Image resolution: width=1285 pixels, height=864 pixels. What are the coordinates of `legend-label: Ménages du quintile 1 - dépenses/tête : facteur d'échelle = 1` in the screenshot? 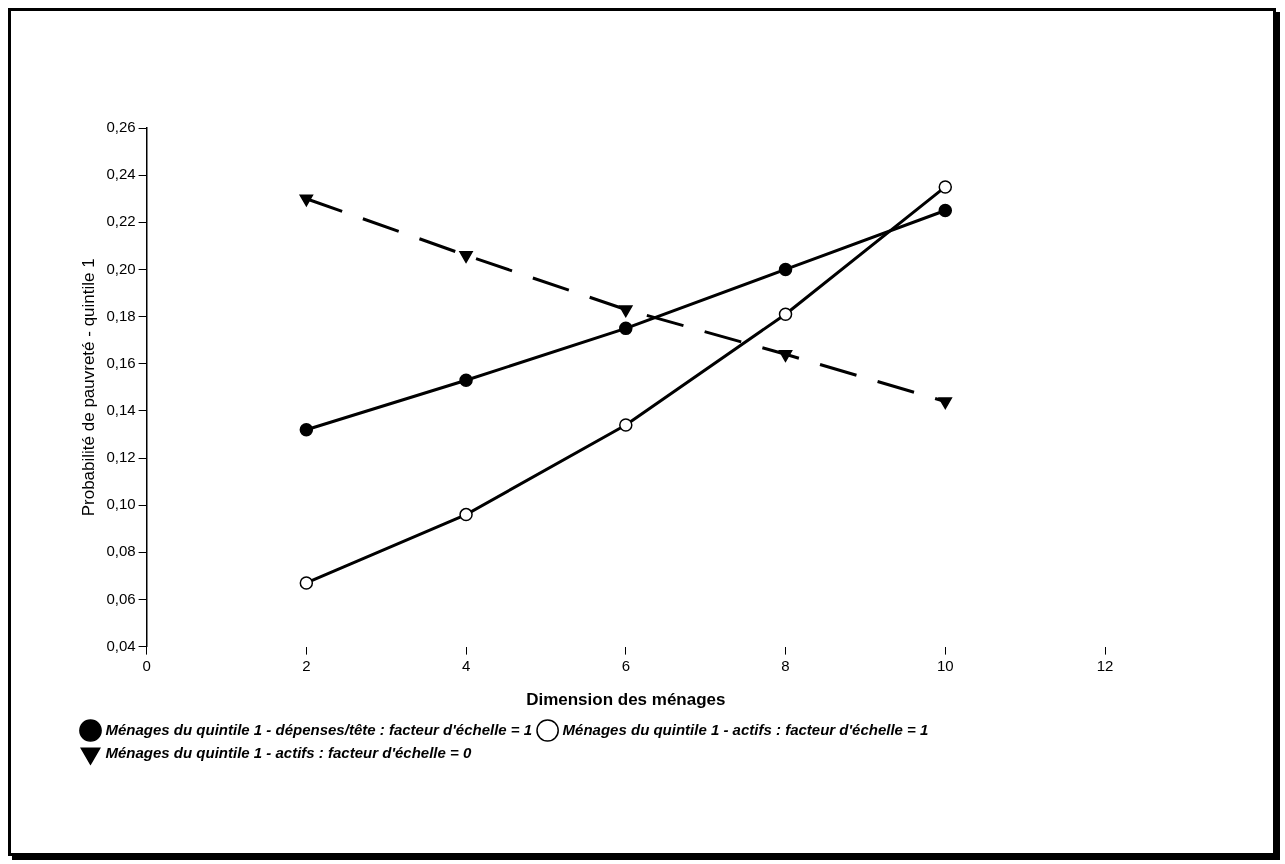 It's located at (319, 729).